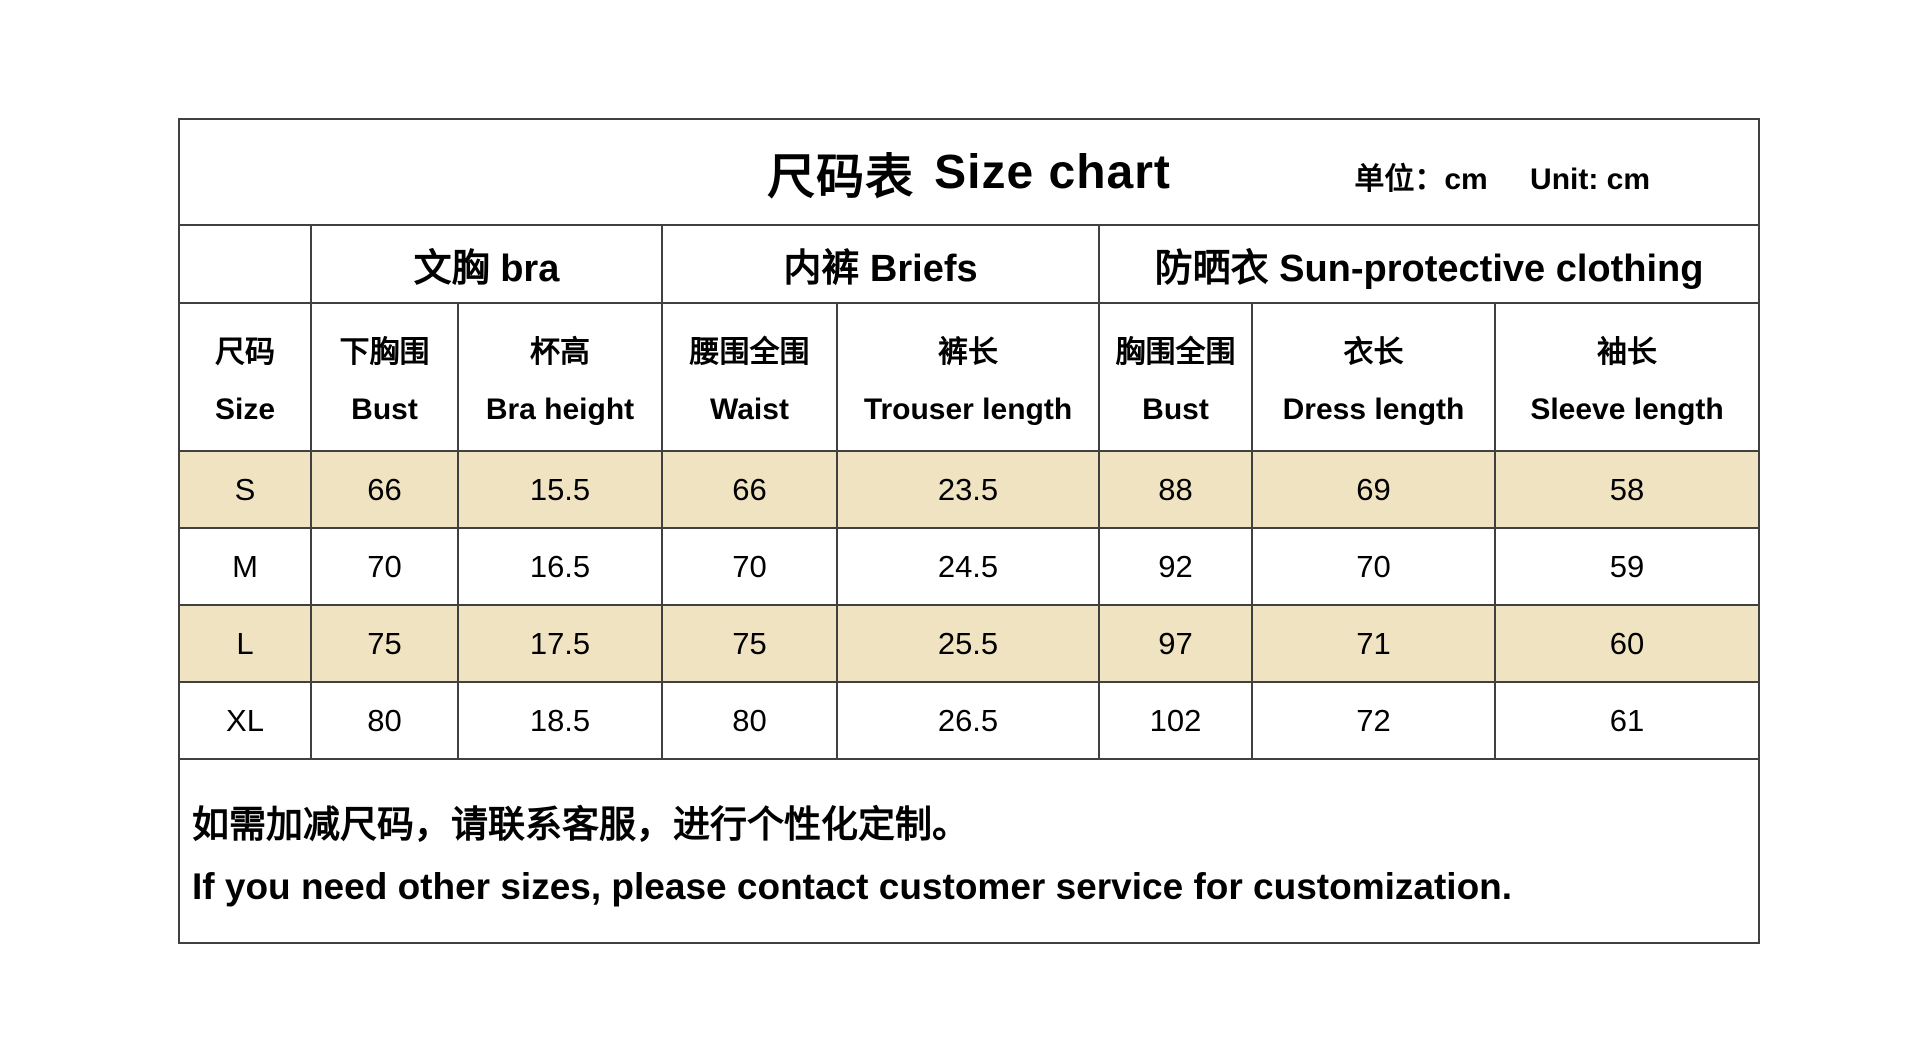 The height and width of the screenshot is (1054, 1920). What do you see at coordinates (580, 824) in the screenshot?
I see `footnote-zh: 如需加减尺码，请联系客服，进行个性化定制。` at bounding box center [580, 824].